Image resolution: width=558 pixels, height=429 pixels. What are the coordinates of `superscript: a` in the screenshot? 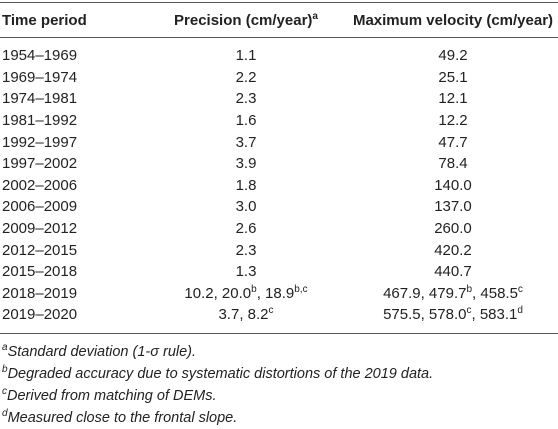 It's located at (315, 16).